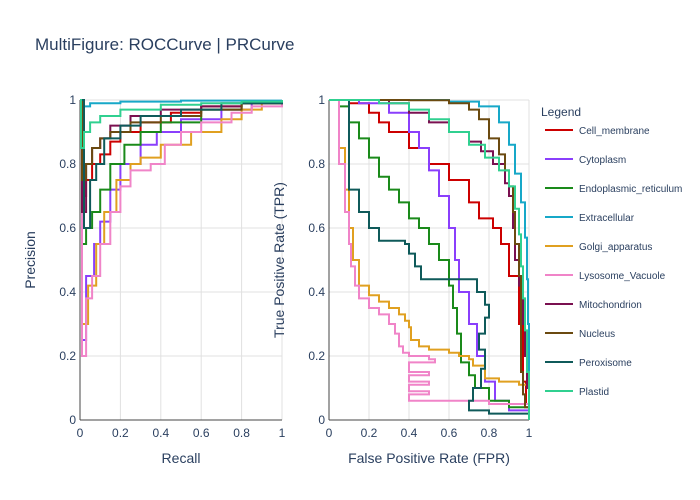 This screenshot has height=500, width=700. Describe the element at coordinates (316, 292) in the screenshot. I see `roc-y-tick-label: 0.4` at that location.